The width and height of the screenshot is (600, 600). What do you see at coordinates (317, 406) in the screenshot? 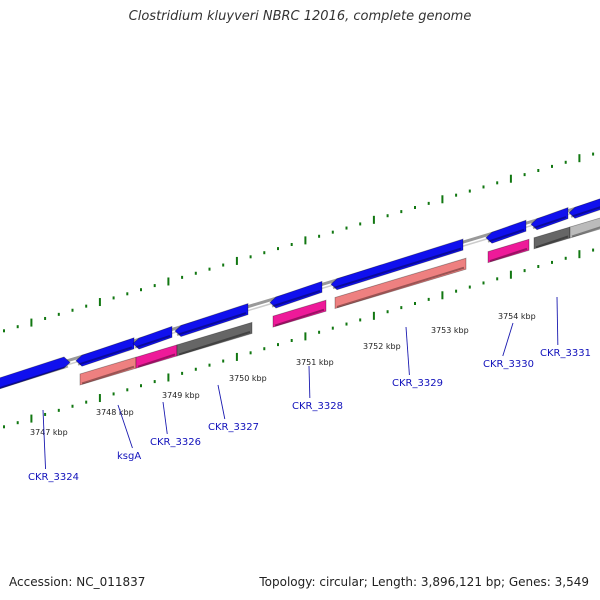
I see `gene-label: CKR_3328` at bounding box center [317, 406].